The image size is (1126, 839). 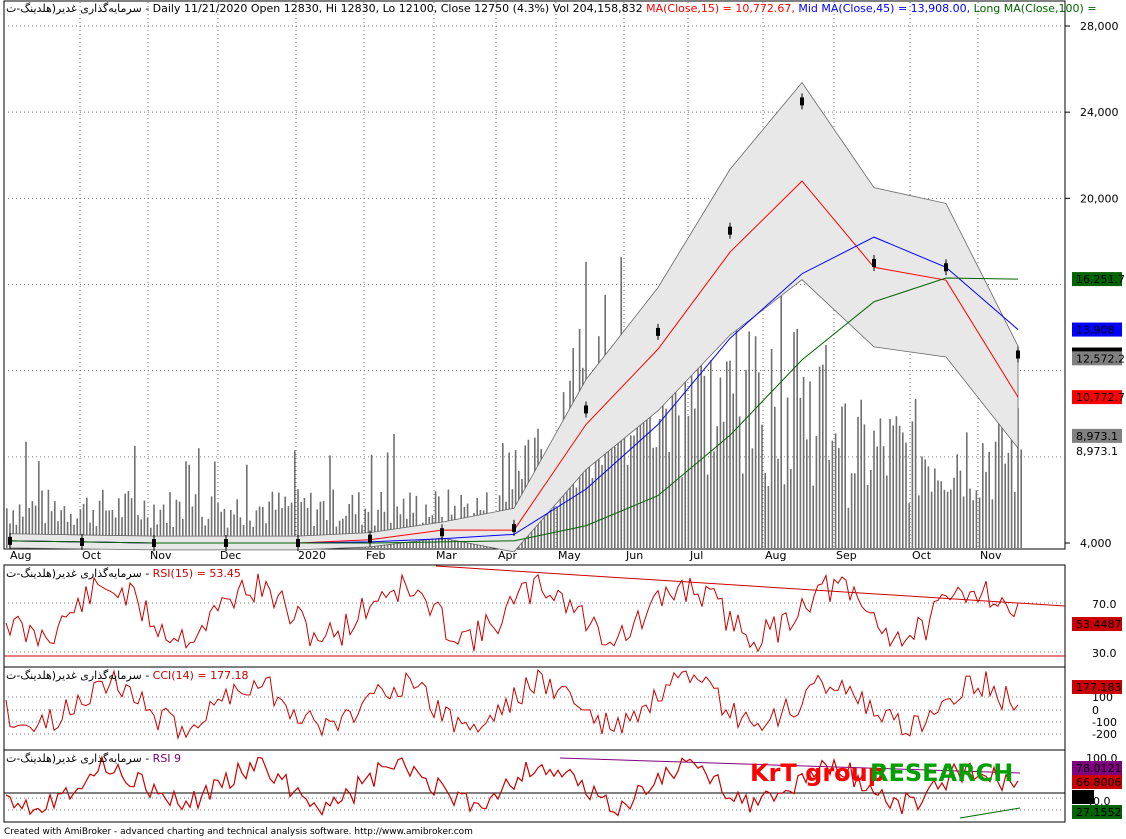 I want to click on month-label: Dec, so click(x=230, y=555).